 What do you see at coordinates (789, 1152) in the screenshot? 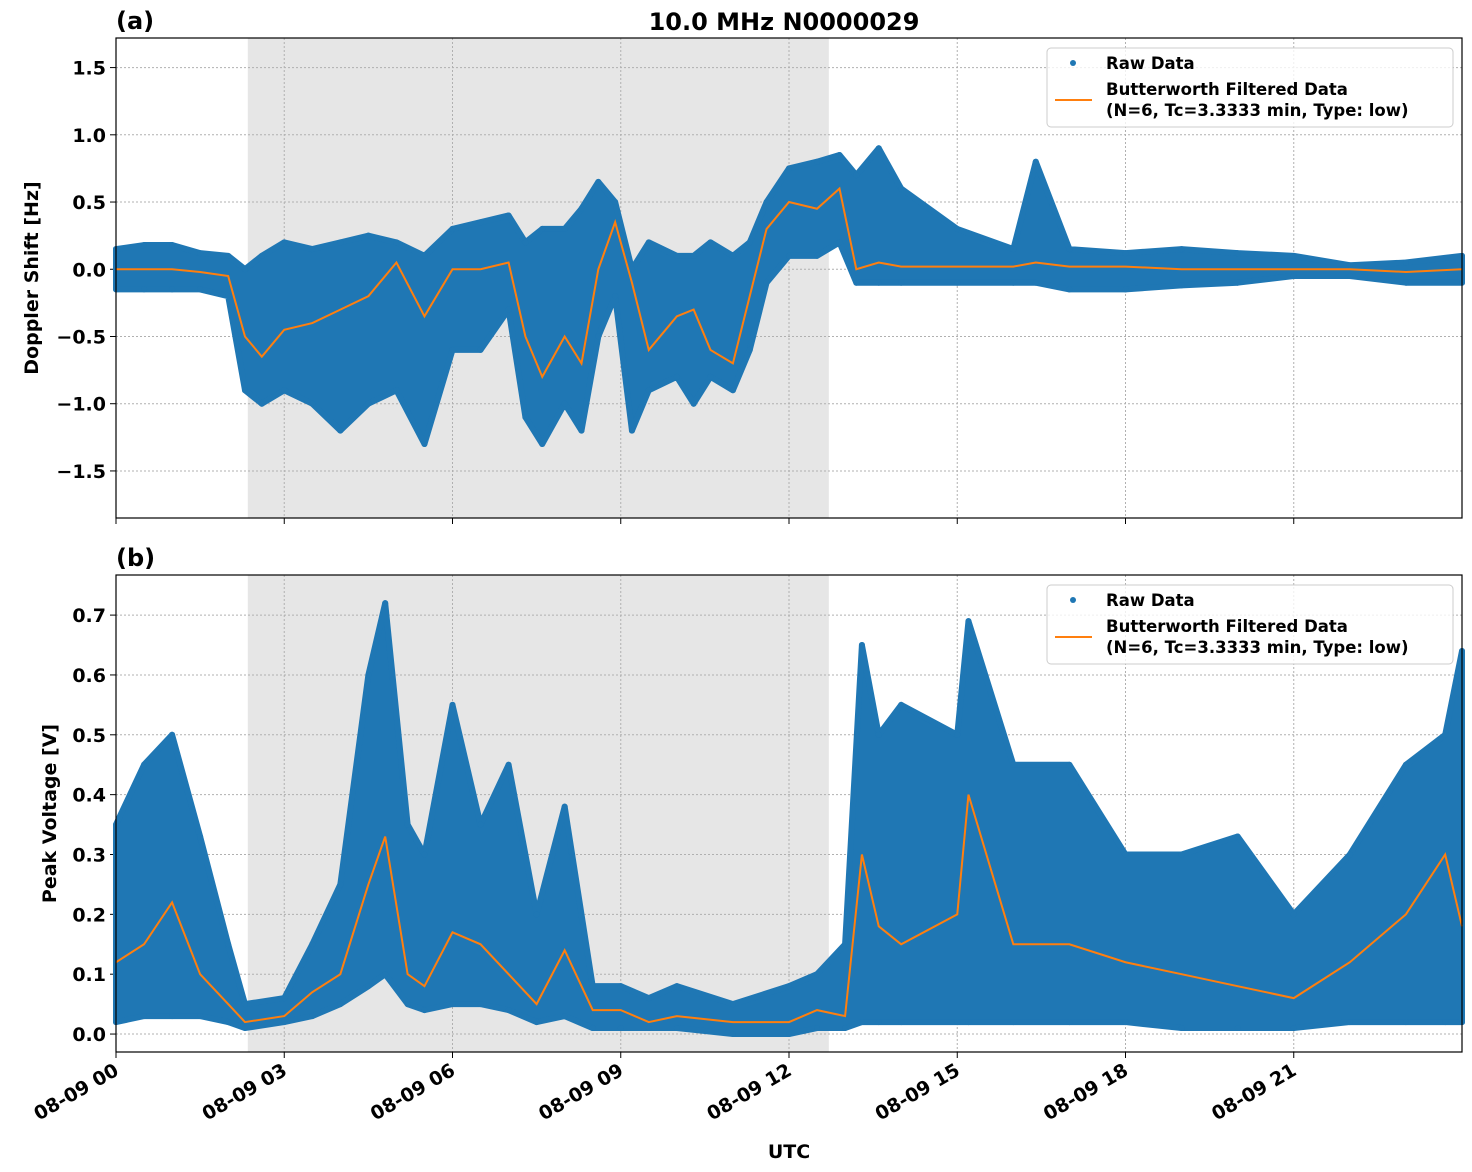
I see `x-axis-label: UTC` at bounding box center [789, 1152].